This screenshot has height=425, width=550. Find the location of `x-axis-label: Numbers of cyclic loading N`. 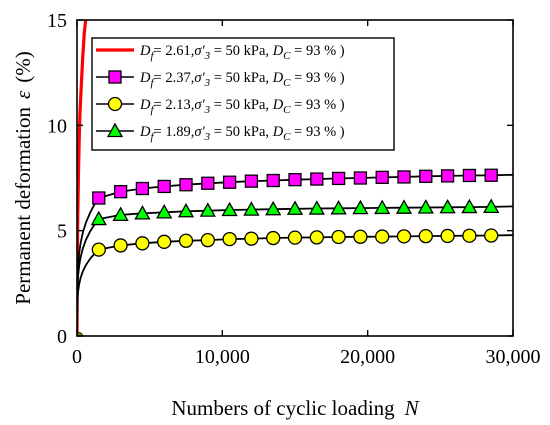

x-axis-label: Numbers of cyclic loading N is located at coordinates (295, 408).